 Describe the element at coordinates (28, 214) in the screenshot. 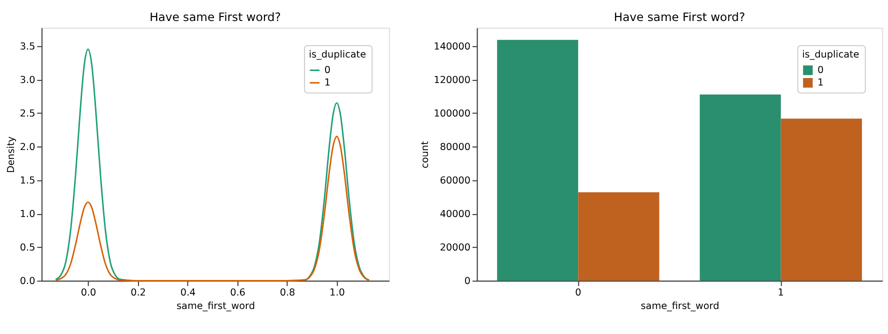

I see `y-tick-label: 1.0` at that location.